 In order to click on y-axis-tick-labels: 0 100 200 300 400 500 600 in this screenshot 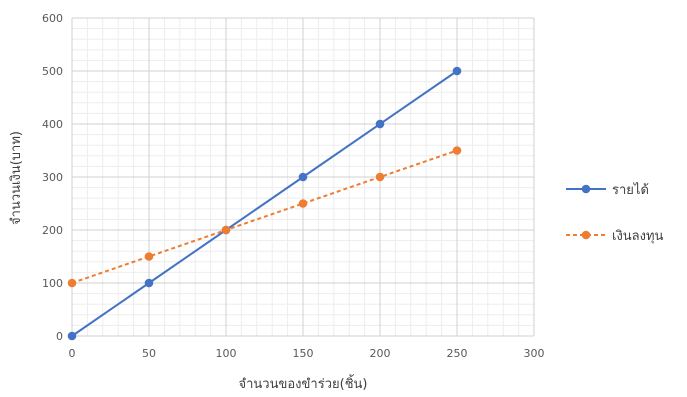, I will do `click(52, 177)`.